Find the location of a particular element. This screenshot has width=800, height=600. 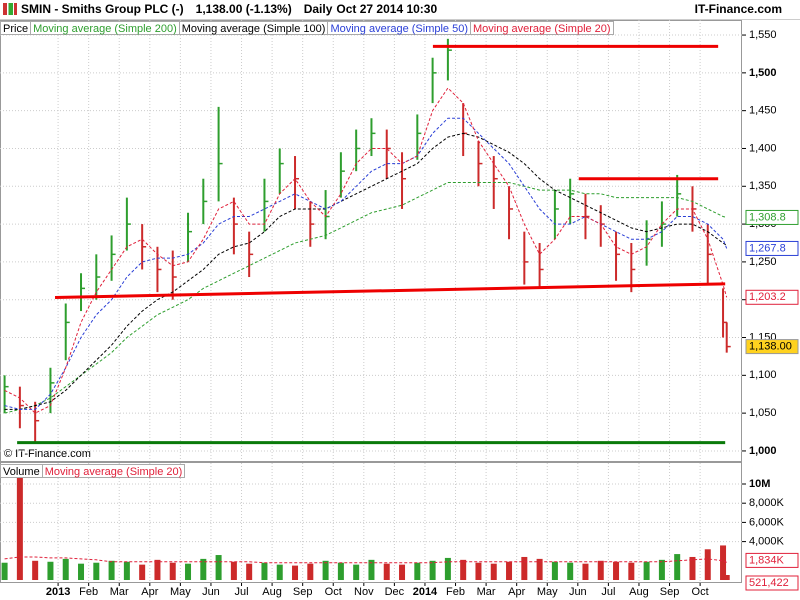

legend-entry: Moving average (Simple 100) is located at coordinates (253, 28).